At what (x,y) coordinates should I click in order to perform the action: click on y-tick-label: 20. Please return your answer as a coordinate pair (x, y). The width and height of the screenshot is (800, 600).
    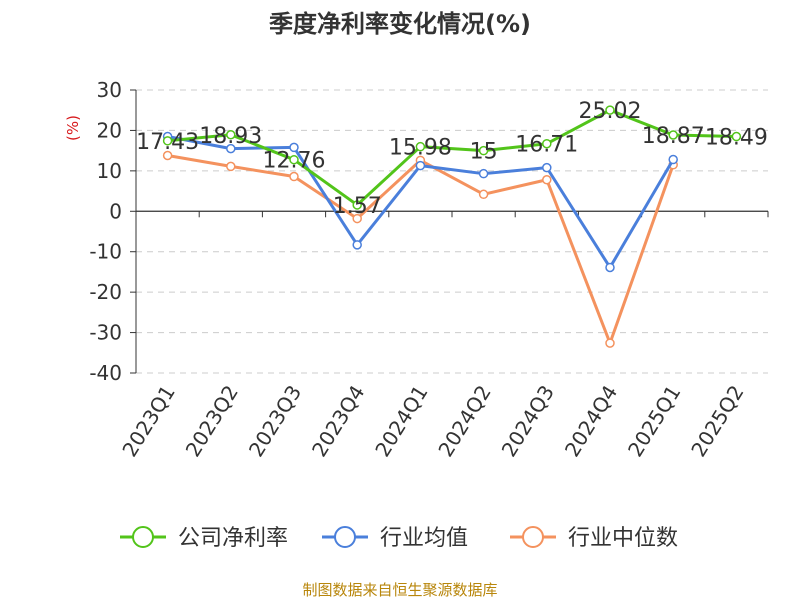
    Looking at the image, I should click on (109, 130).